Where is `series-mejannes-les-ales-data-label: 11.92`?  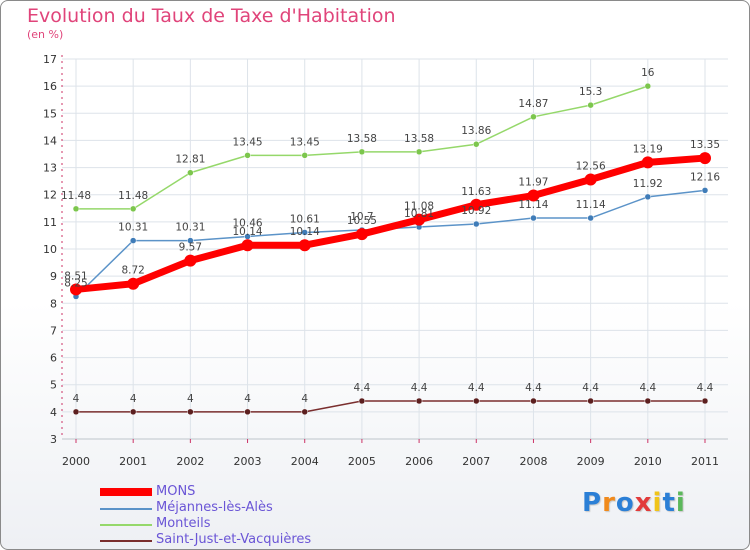
series-mejannes-les-ales-data-label: 11.92 is located at coordinates (648, 184).